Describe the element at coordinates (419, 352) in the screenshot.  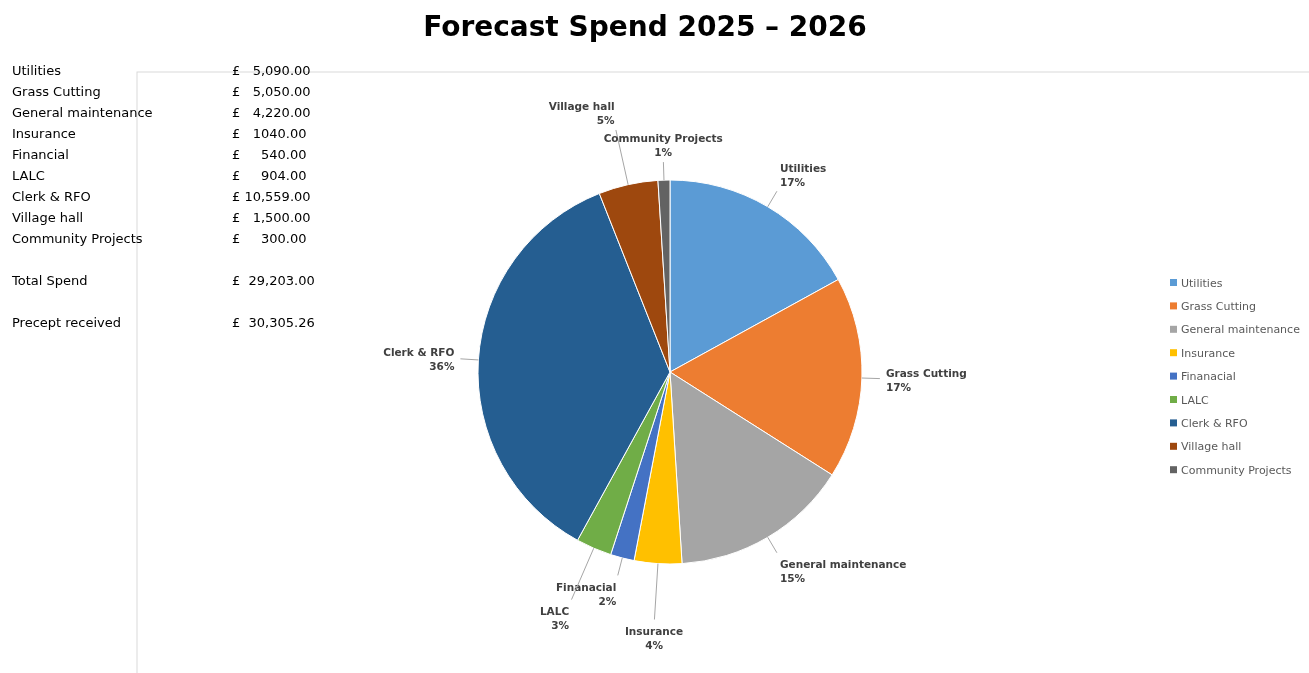
I see `slice-label: Clerk & RFO` at that location.